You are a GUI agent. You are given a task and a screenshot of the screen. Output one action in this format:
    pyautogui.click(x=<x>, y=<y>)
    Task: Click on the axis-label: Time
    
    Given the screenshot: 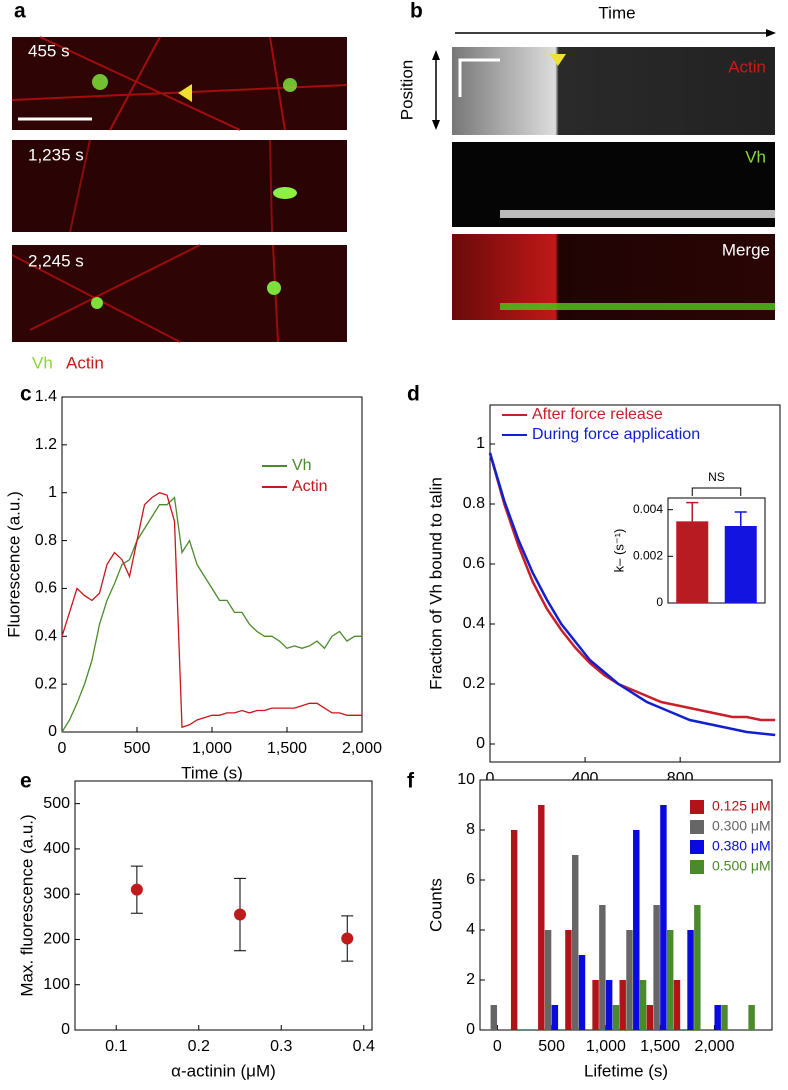 What is the action you would take?
    pyautogui.click(x=616, y=12)
    